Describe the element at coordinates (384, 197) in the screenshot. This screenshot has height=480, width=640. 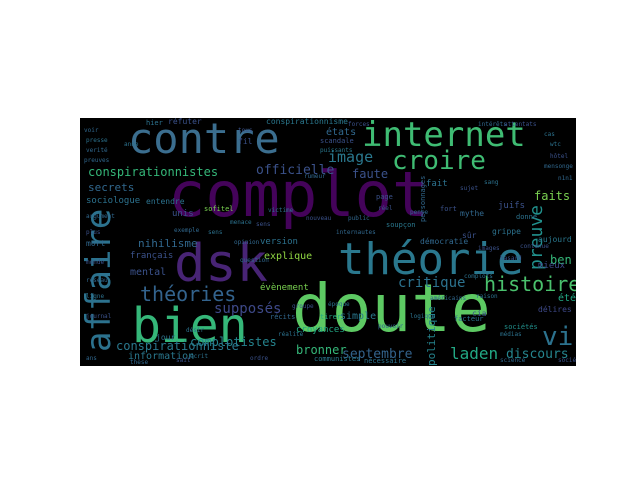
I see `word-page: page` at that location.